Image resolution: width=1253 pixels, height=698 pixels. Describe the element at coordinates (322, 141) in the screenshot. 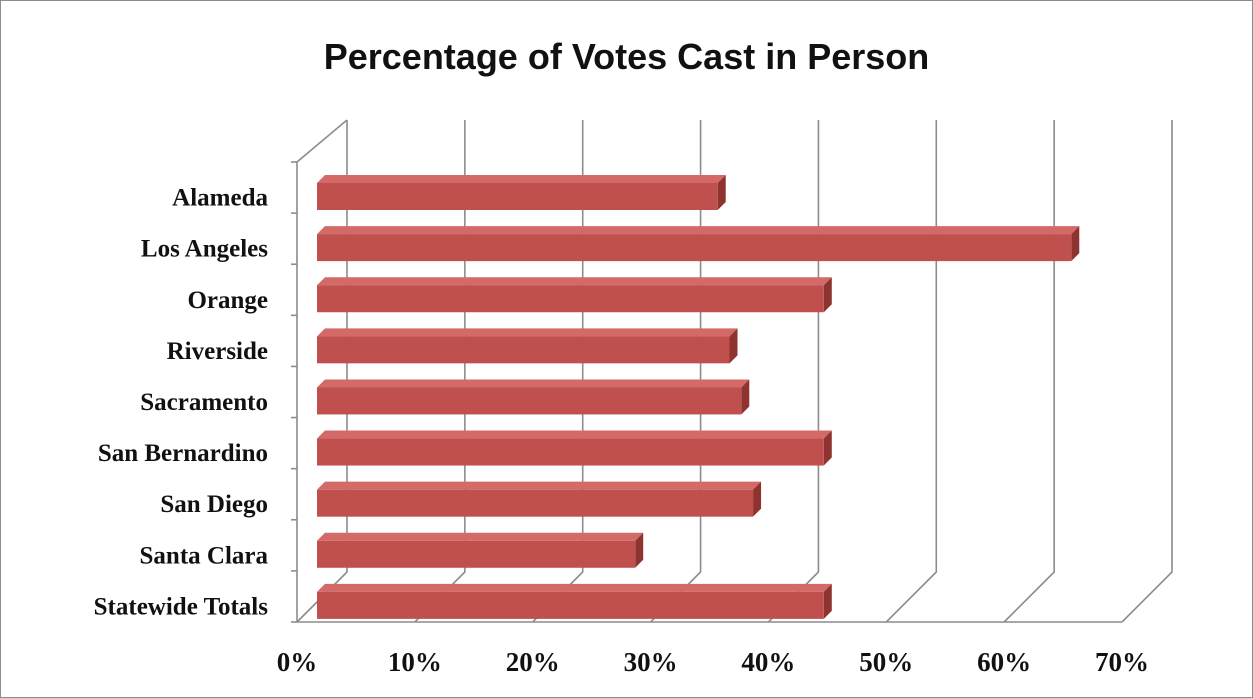

I see `side-wall-top` at that location.